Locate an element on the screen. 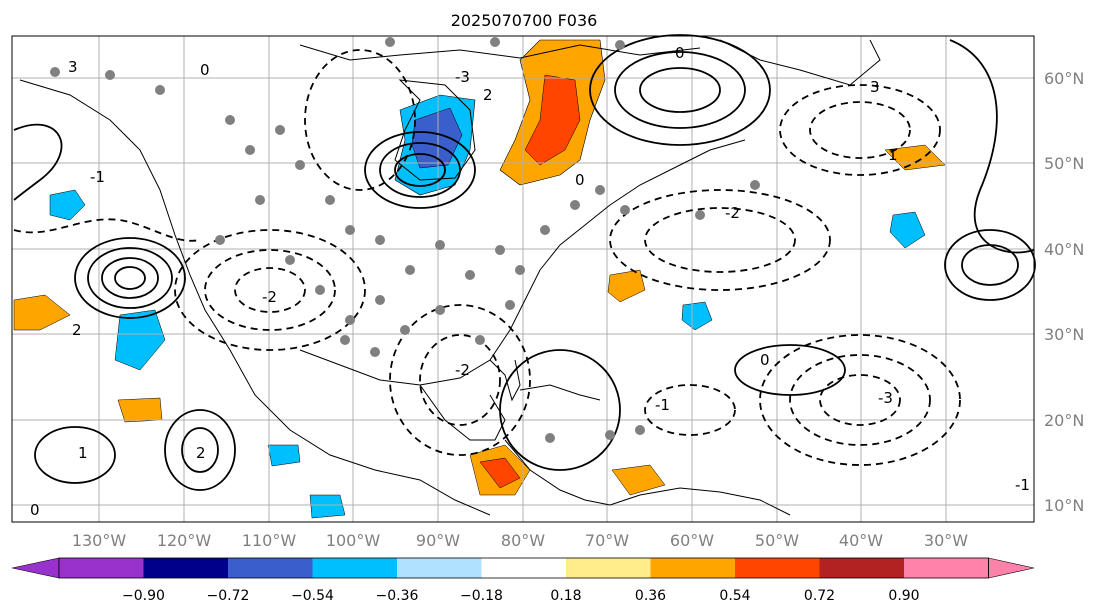 This screenshot has height=615, width=1105. colorbar-outline is located at coordinates (523, 568).